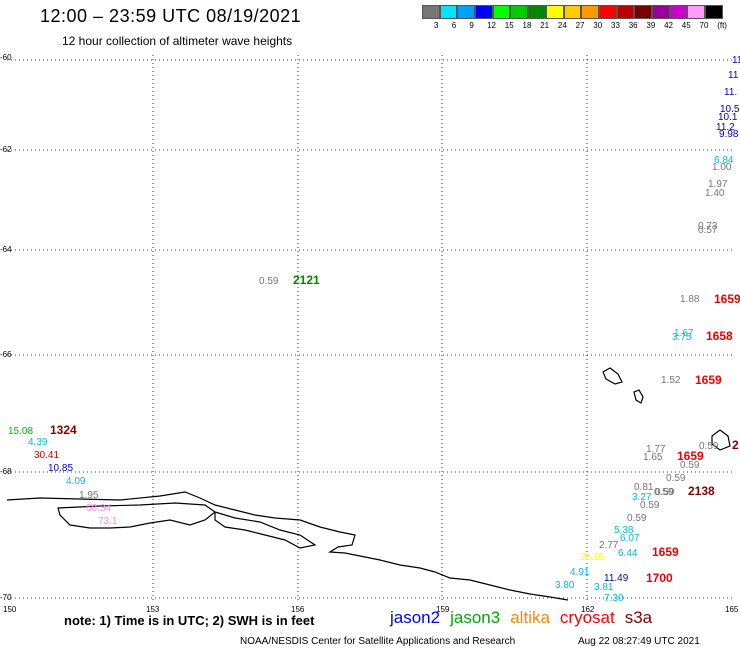 This screenshot has height=650, width=740. I want to click on color-scale-labels: 3 6 9 12 15 18 21 24 27 30 33 36 39 42 45 70 (ft), so click(581, 26).